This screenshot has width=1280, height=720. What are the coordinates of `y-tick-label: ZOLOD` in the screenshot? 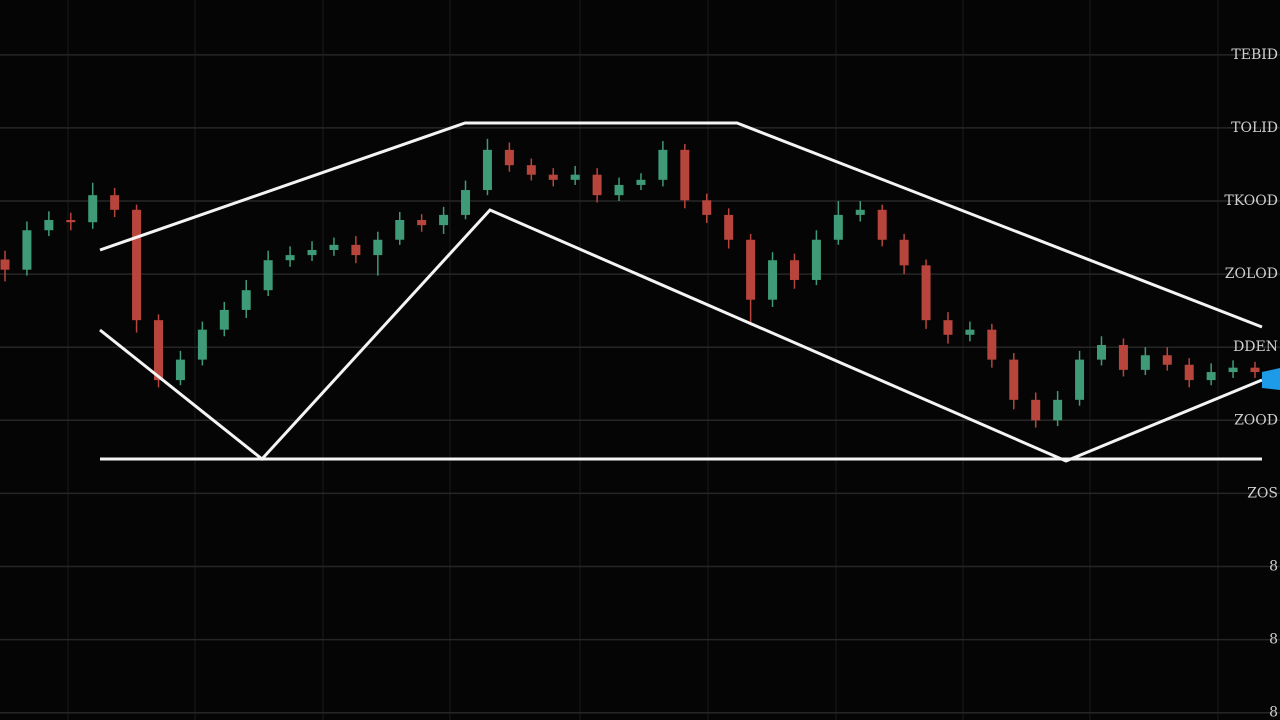 It's located at (1251, 274).